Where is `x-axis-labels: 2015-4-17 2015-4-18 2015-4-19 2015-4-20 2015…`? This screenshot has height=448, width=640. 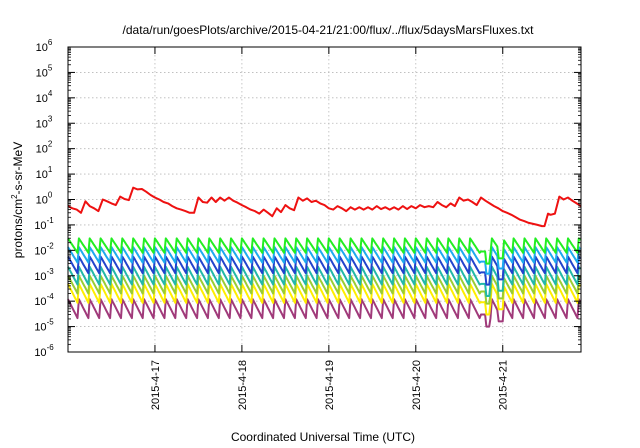 x-axis-labels: 2015-4-17 2015-4-18 2015-4-19 2015-4-20 2015… is located at coordinates (330, 385).